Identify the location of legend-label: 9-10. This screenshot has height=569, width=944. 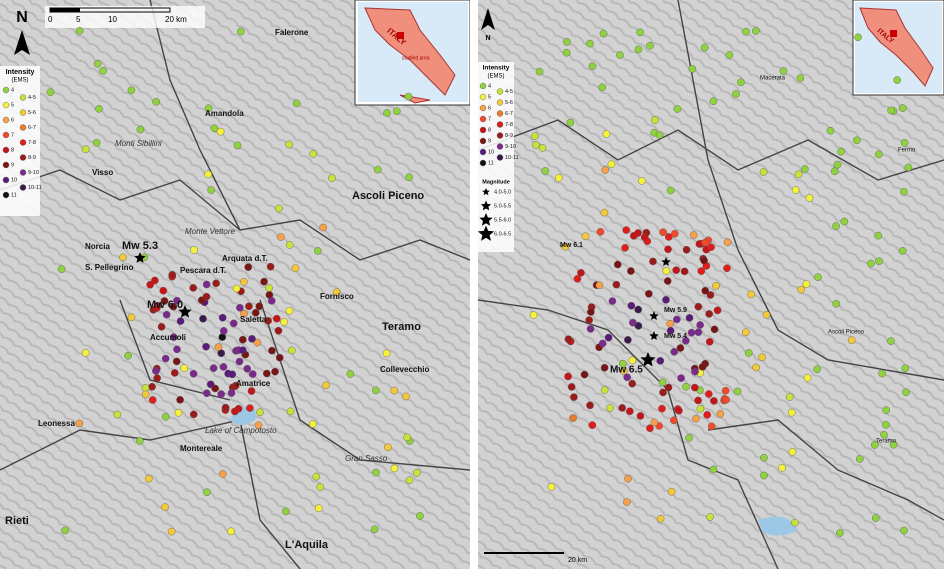
(510, 147).